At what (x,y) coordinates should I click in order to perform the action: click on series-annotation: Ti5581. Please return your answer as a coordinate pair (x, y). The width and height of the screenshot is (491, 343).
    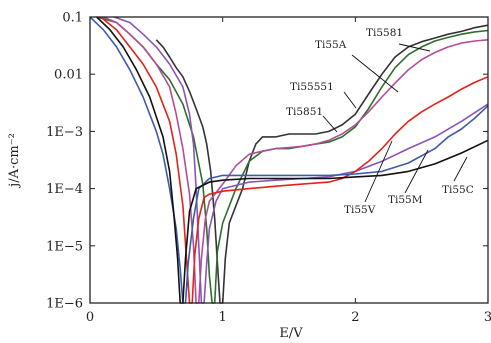
    Looking at the image, I should click on (384, 33).